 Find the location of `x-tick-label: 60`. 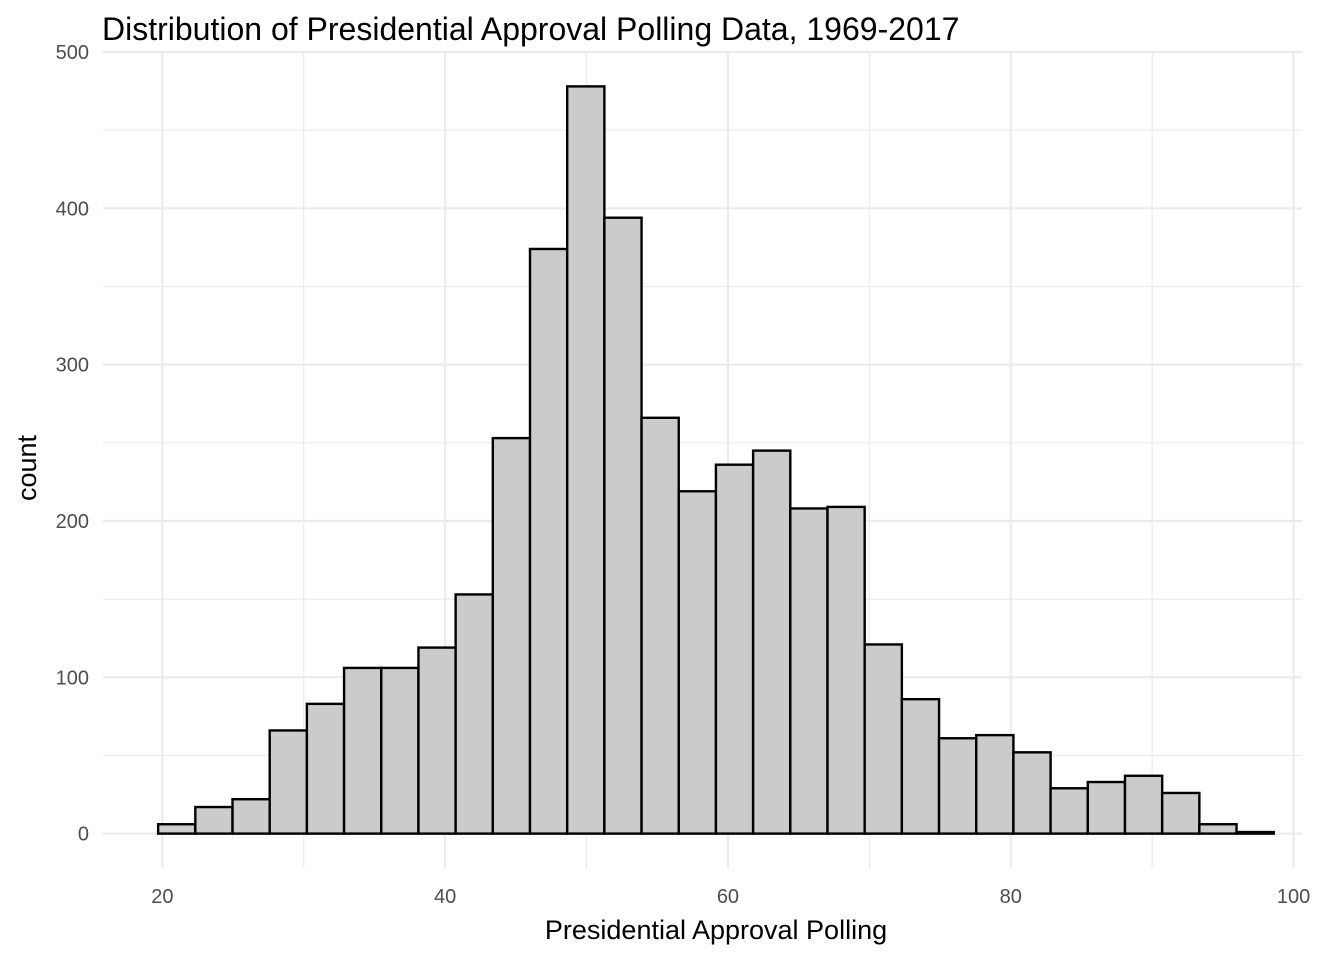

x-tick-label: 60 is located at coordinates (728, 897).